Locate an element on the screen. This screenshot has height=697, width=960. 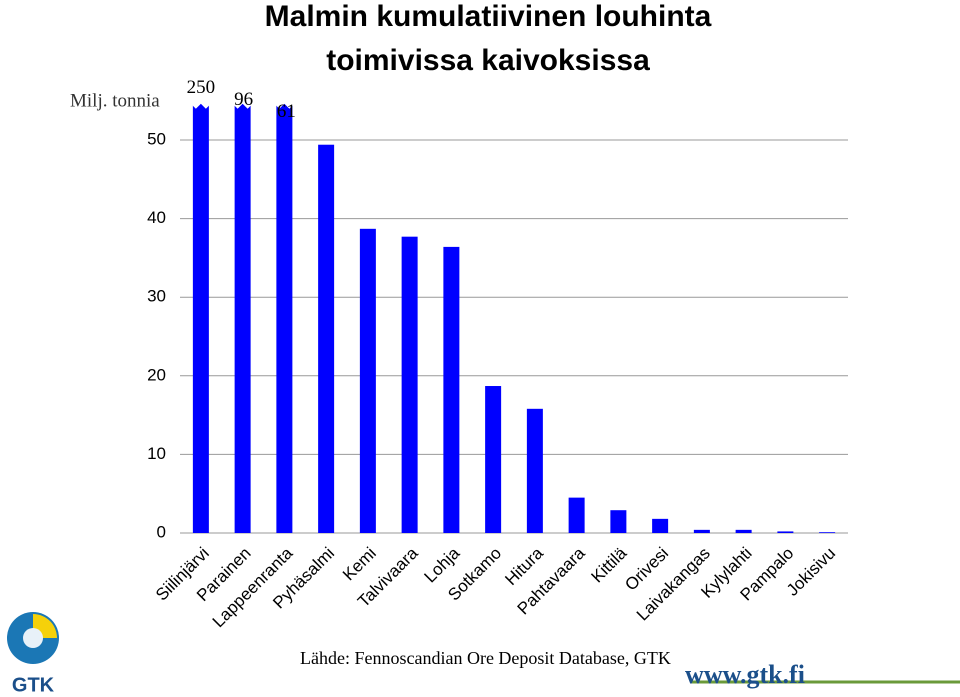
chart-title: Malmin kumulatiivinen louhinta is located at coordinates (488, 16).